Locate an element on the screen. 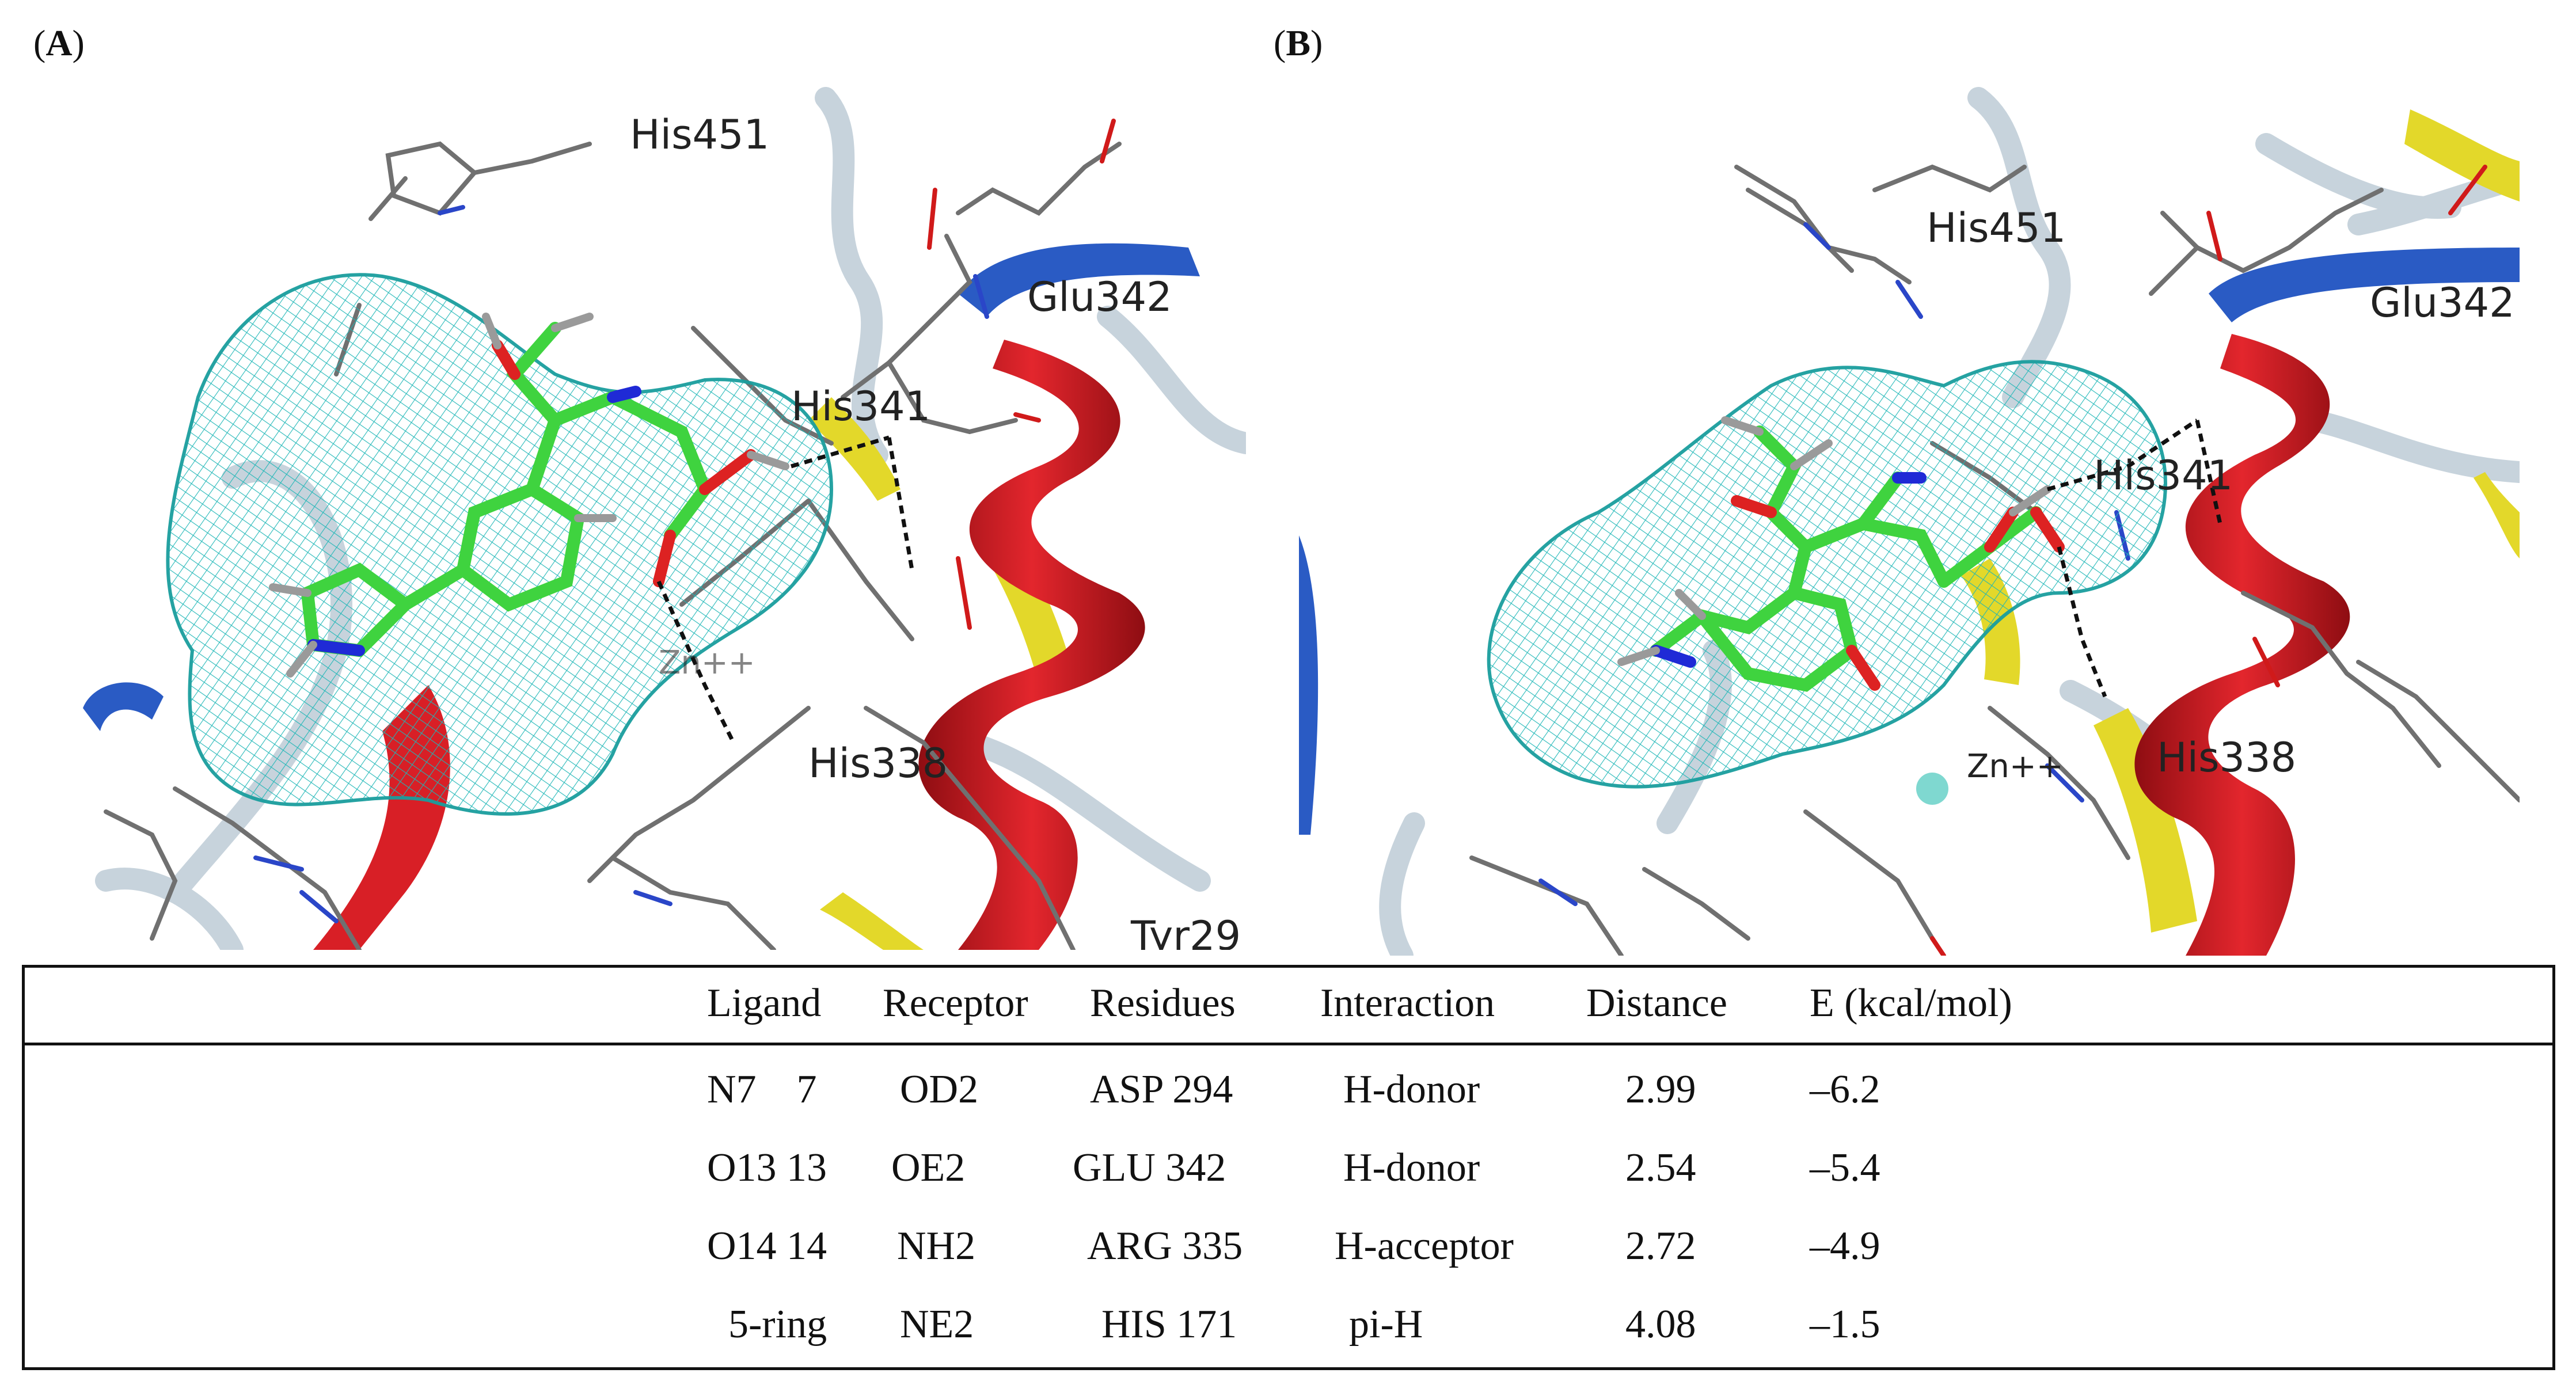  cell-receptor: OE2 is located at coordinates (928, 1168).